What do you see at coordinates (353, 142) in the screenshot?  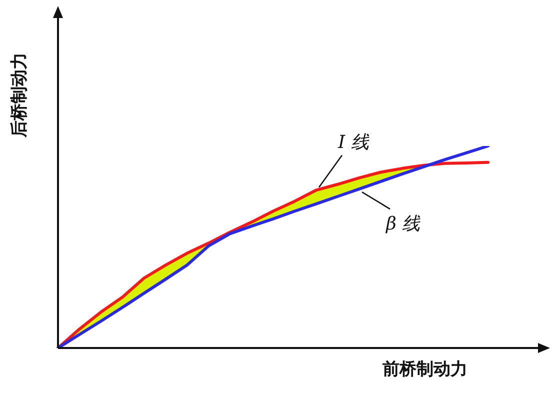 I see `series-label: I 线` at bounding box center [353, 142].